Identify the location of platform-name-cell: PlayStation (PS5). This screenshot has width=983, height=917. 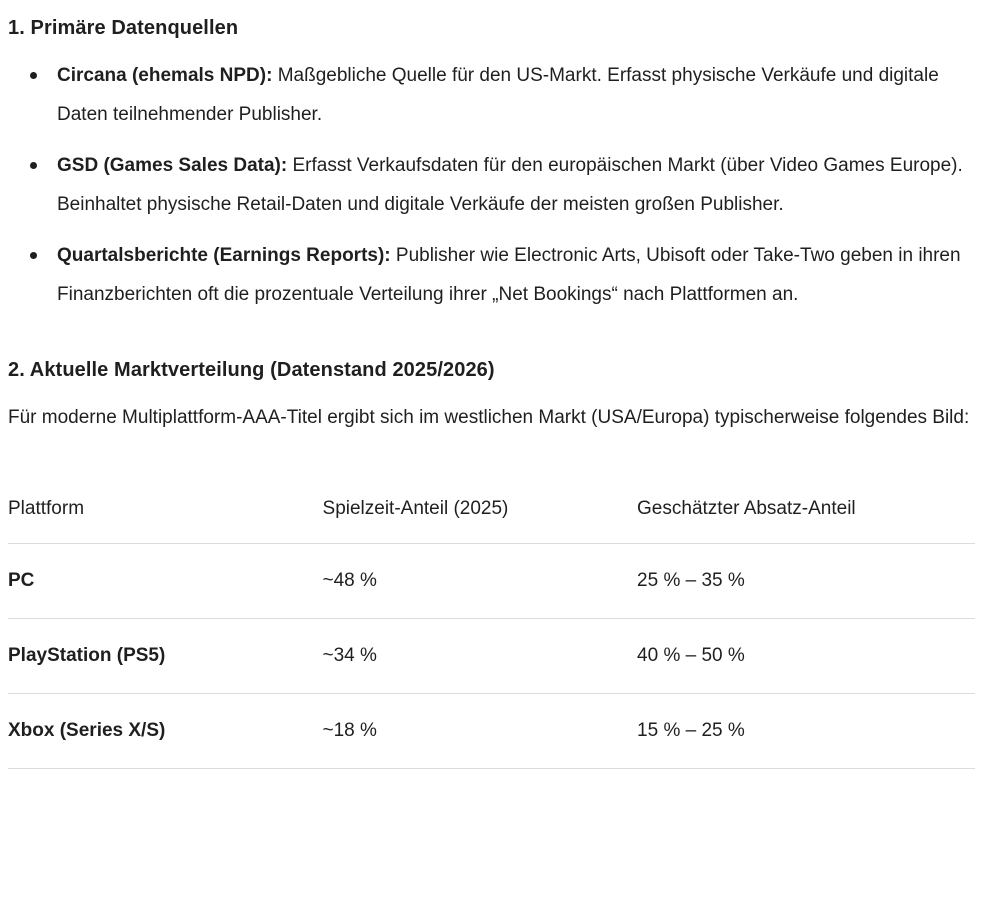
(165, 656).